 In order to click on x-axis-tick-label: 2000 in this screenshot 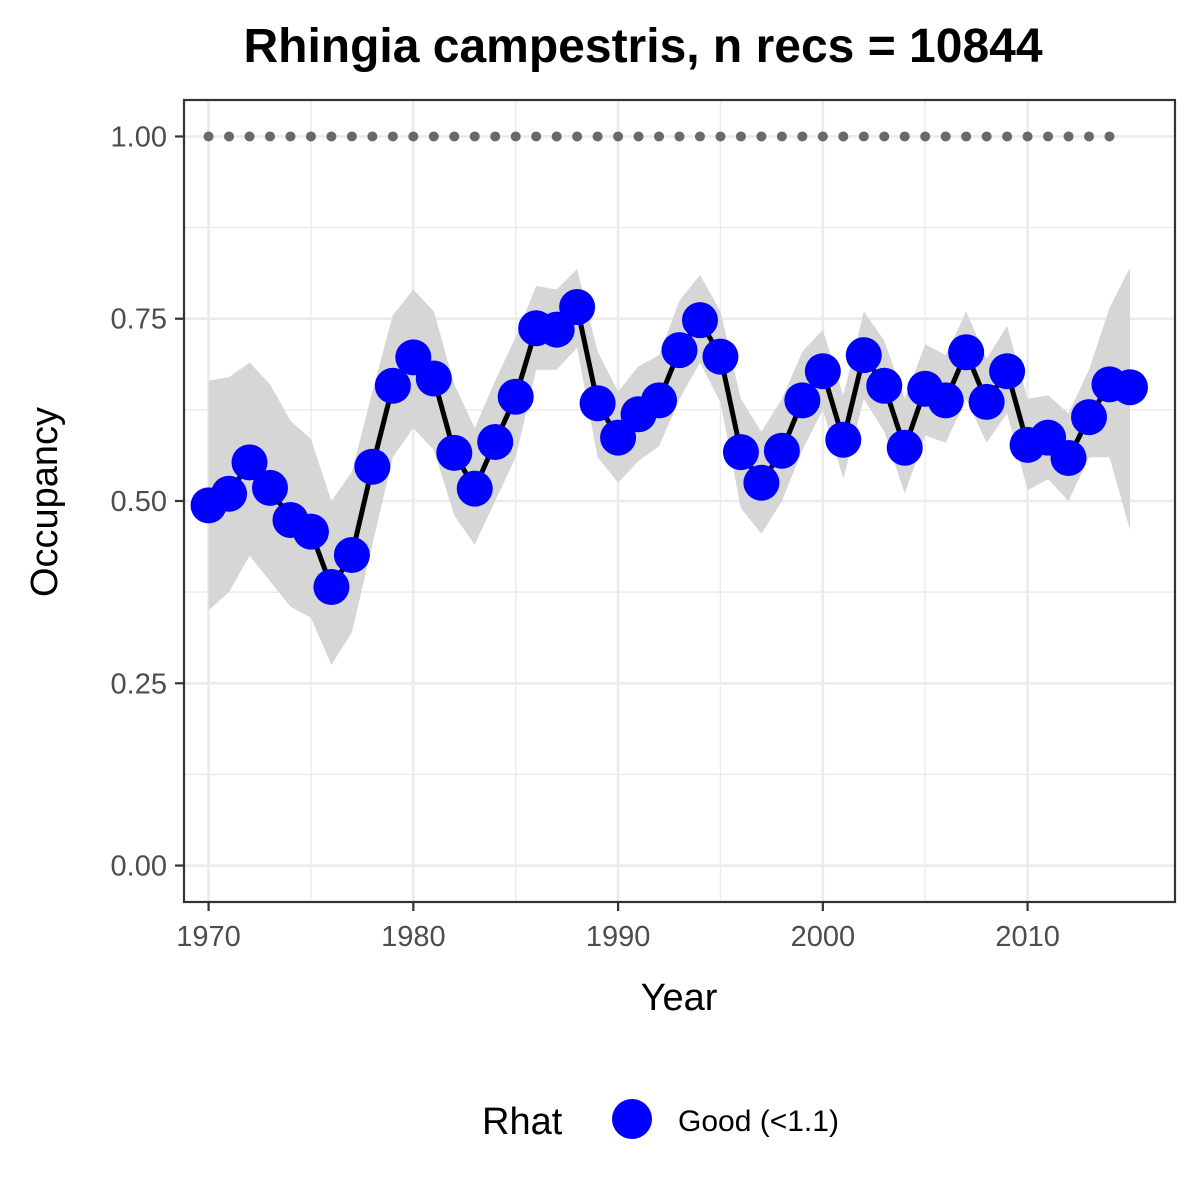, I will do `click(823, 937)`.